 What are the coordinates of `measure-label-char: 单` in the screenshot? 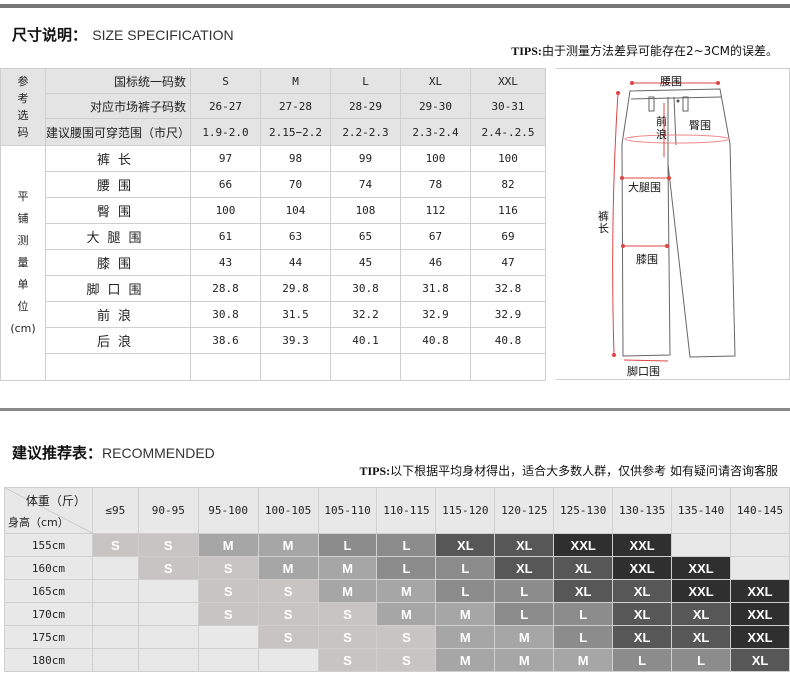 It's located at (23, 284).